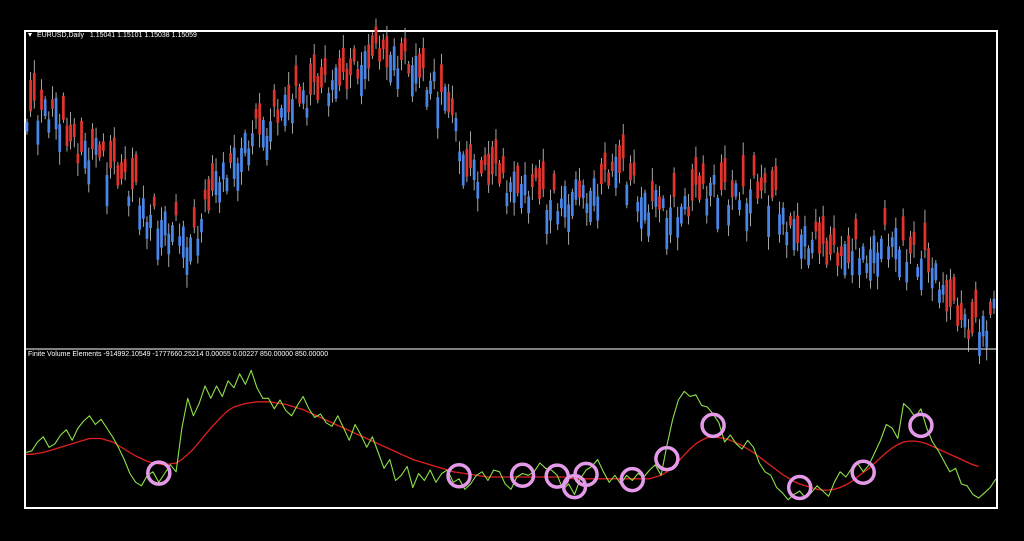 The width and height of the screenshot is (1024, 541). Describe the element at coordinates (30, 35) in the screenshot. I see `collapse-triangle-icon` at that location.